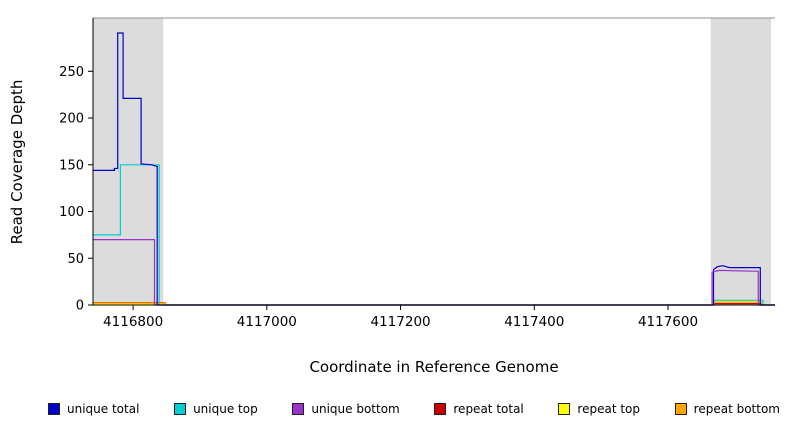  I want to click on legend-item-unique-top: unique top, so click(216, 409).